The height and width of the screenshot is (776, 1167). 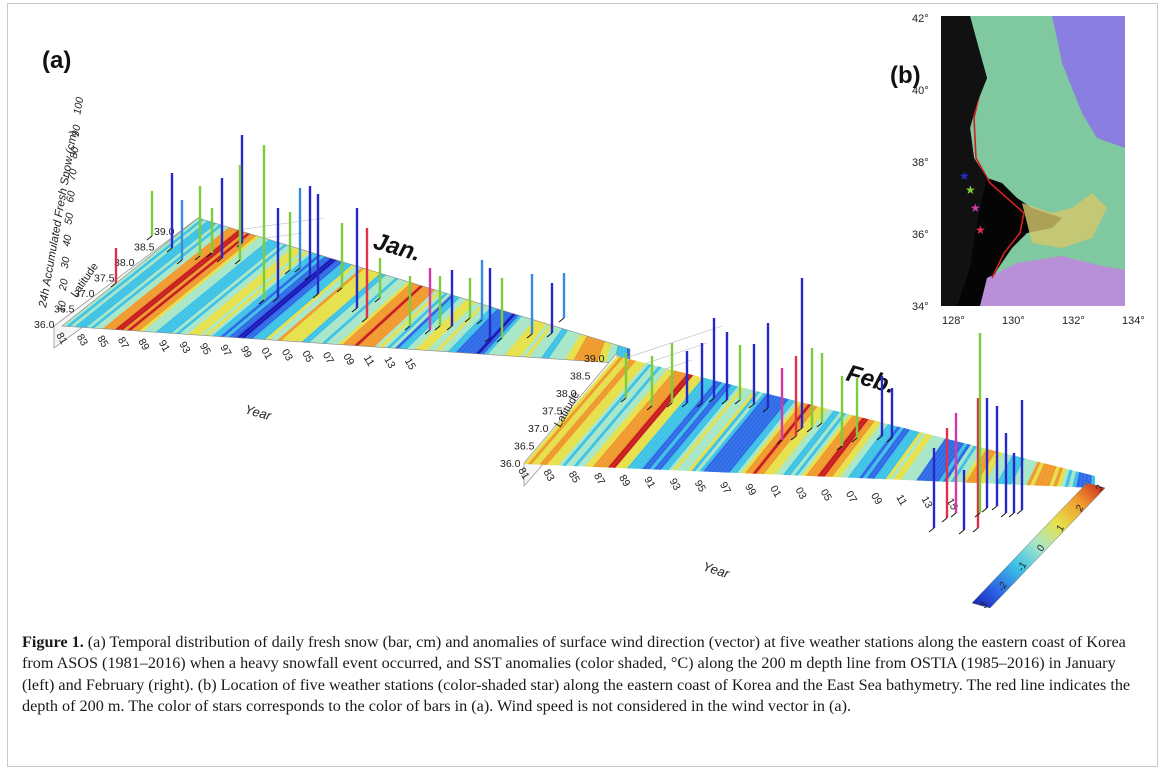 What do you see at coordinates (246, 352) in the screenshot?
I see `year-tick: 99` at bounding box center [246, 352].